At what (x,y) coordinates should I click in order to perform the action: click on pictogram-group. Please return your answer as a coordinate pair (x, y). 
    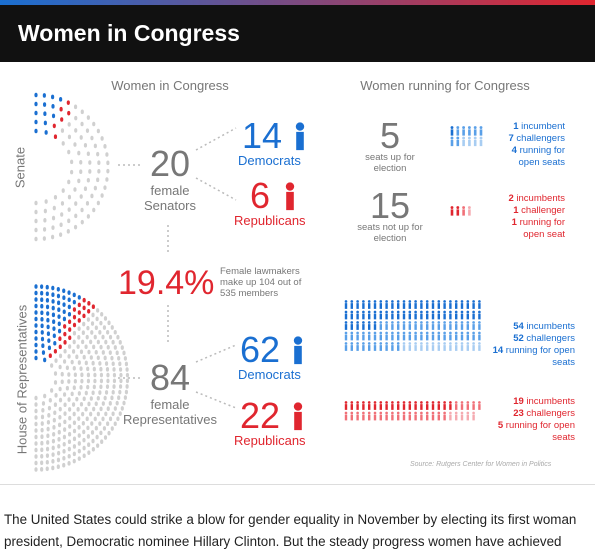
    Looking at the image, I should click on (412, 411).